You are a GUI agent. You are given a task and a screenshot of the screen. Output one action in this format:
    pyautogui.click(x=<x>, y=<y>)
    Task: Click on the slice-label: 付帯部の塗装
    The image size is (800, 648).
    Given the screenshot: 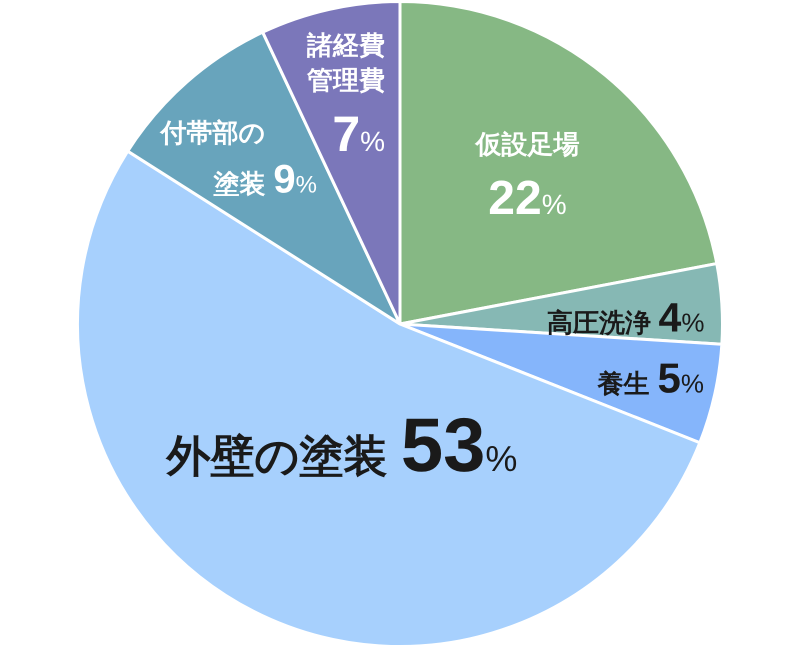 What is the action you would take?
    pyautogui.click(x=213, y=157)
    